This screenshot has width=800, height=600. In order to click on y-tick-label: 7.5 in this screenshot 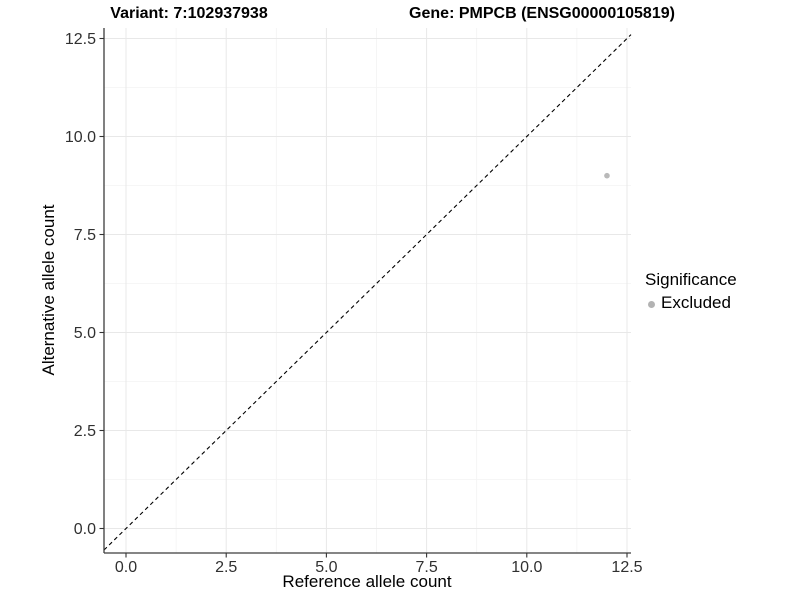, I will do `click(85, 235)`.